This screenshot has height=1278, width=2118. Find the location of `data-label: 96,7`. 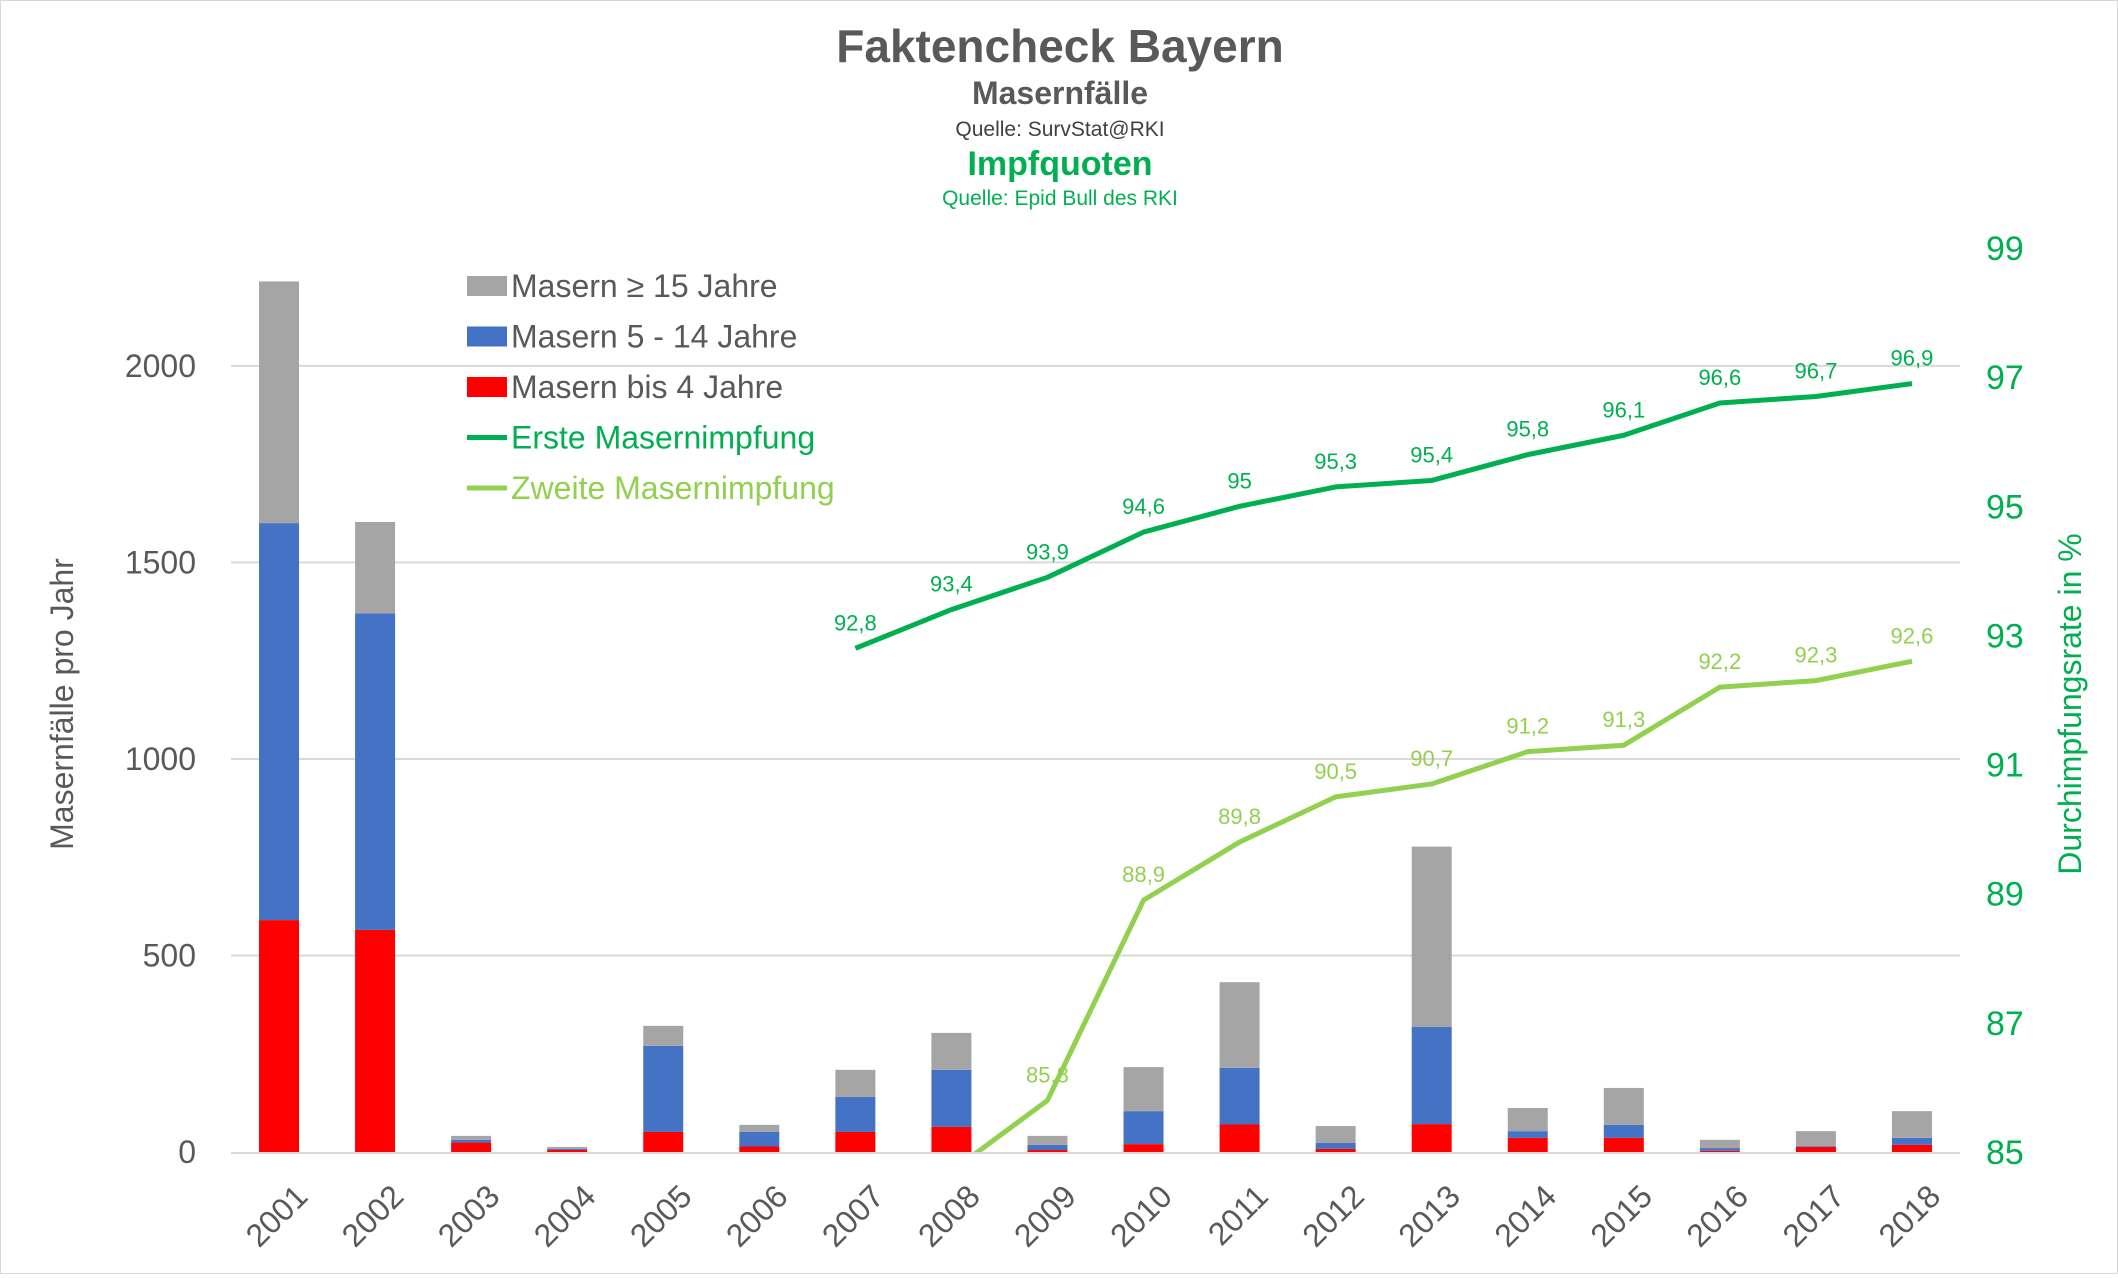

data-label: 96,7 is located at coordinates (1816, 371).